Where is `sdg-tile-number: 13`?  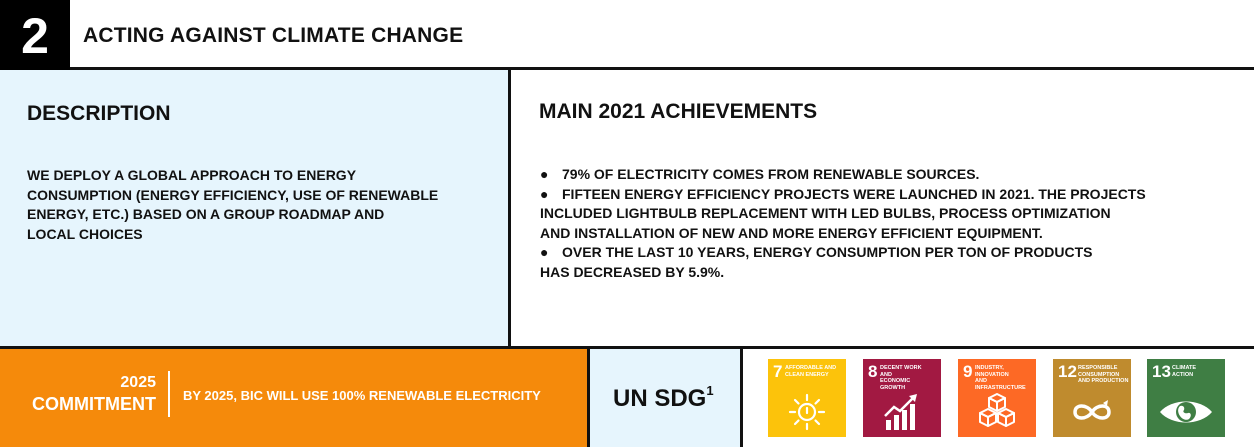
sdg-tile-number: 13 is located at coordinates (1161, 371).